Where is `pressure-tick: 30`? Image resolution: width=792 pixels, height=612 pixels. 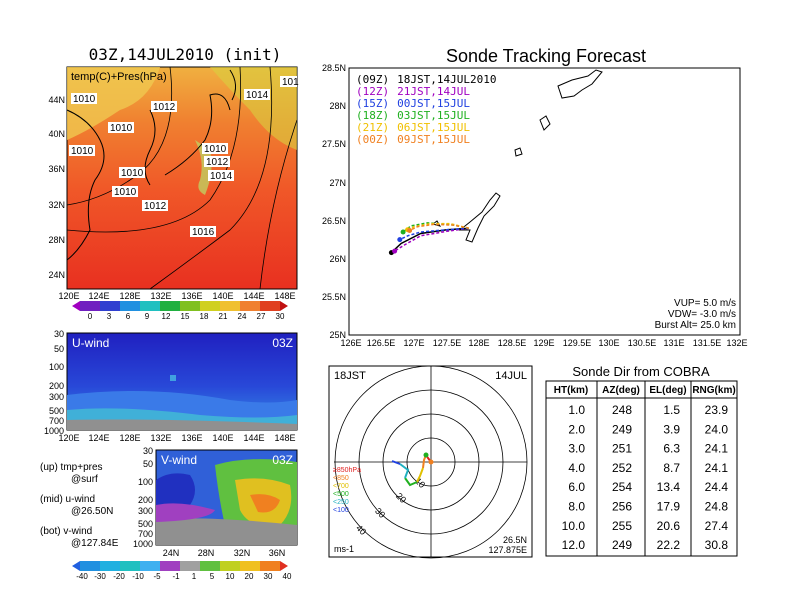
pressure-tick: 30 is located at coordinates (148, 451).